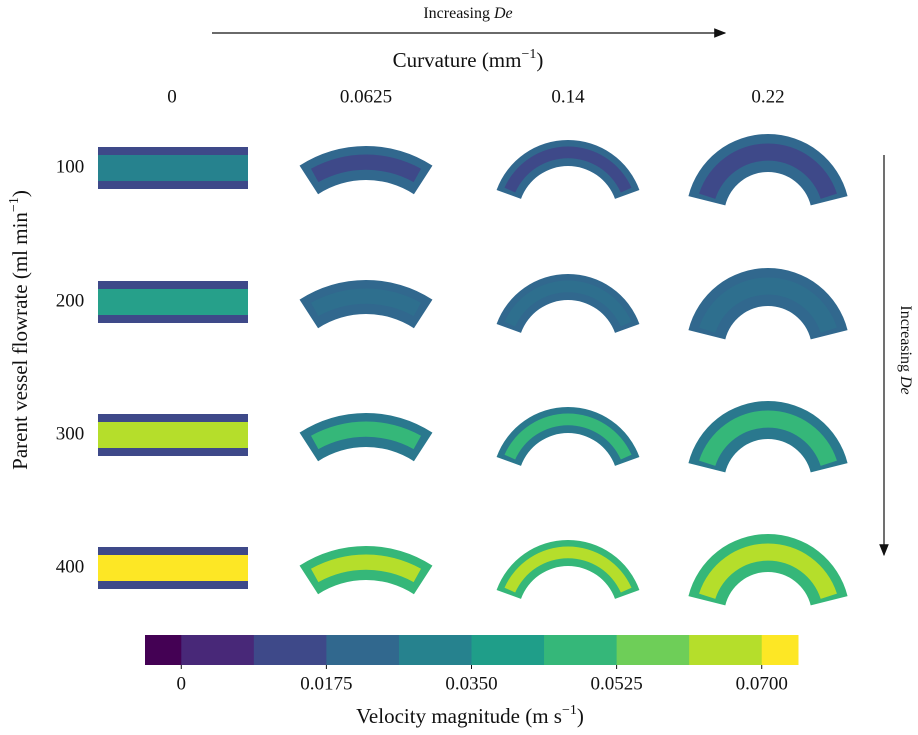 The width and height of the screenshot is (918, 735). I want to click on top-label: Increasing De, so click(467, 13).